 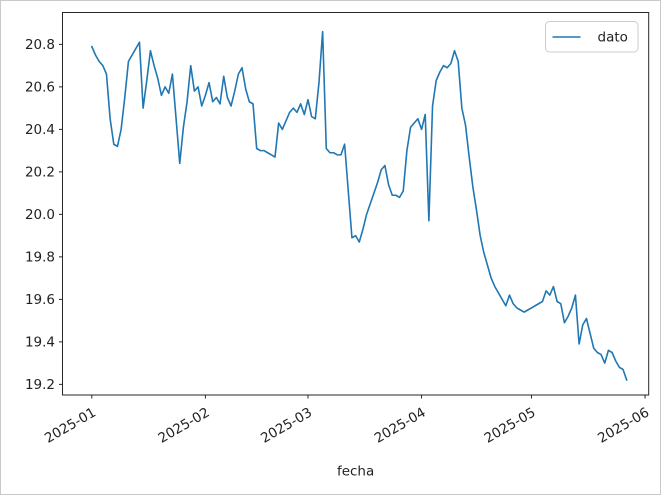 I want to click on y-tick-label: 19.6, so click(x=40, y=300).